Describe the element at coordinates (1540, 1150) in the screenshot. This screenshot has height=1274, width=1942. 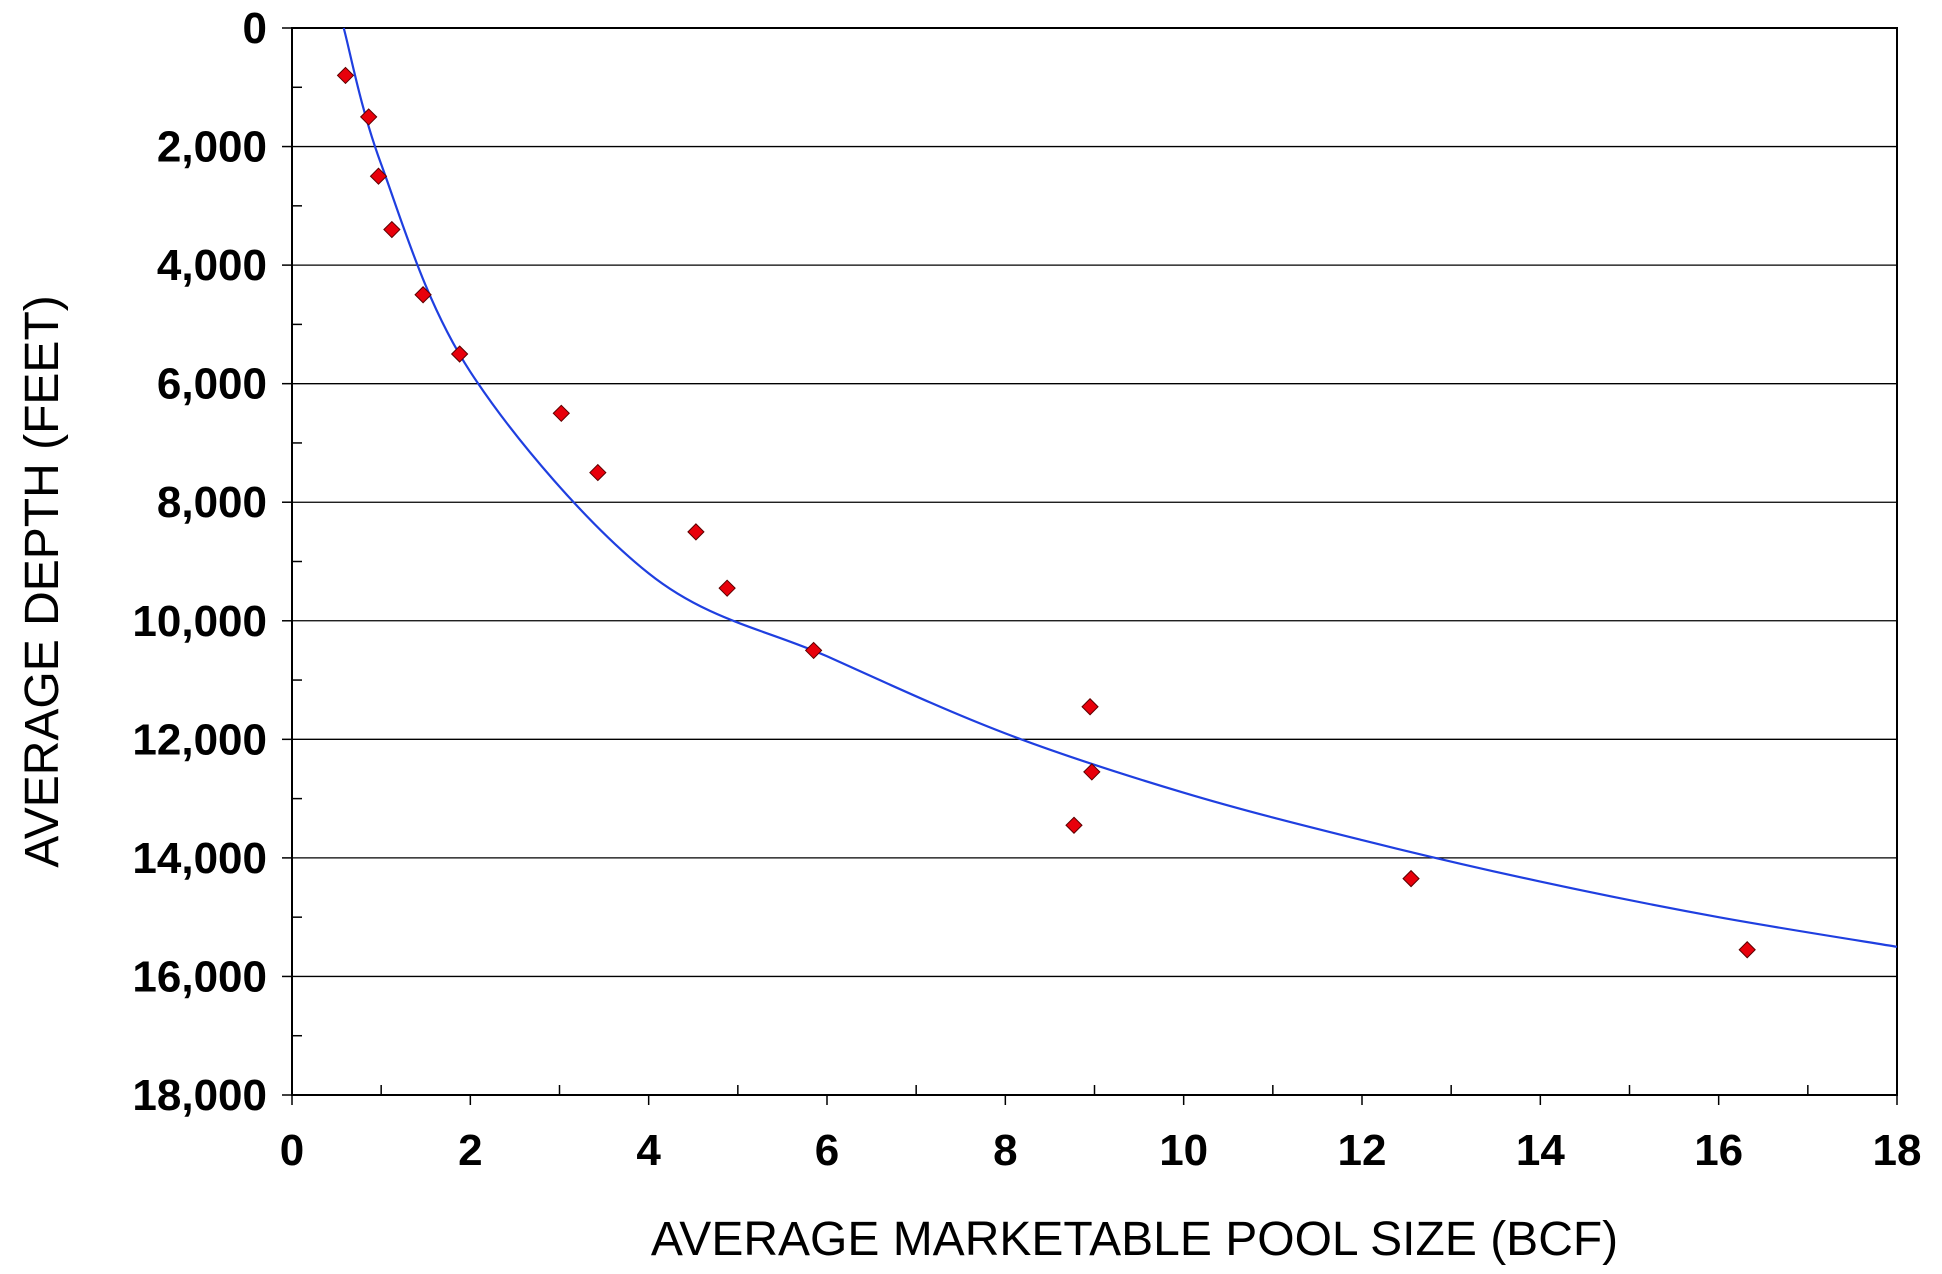
I see `x-tick-label: 14` at that location.